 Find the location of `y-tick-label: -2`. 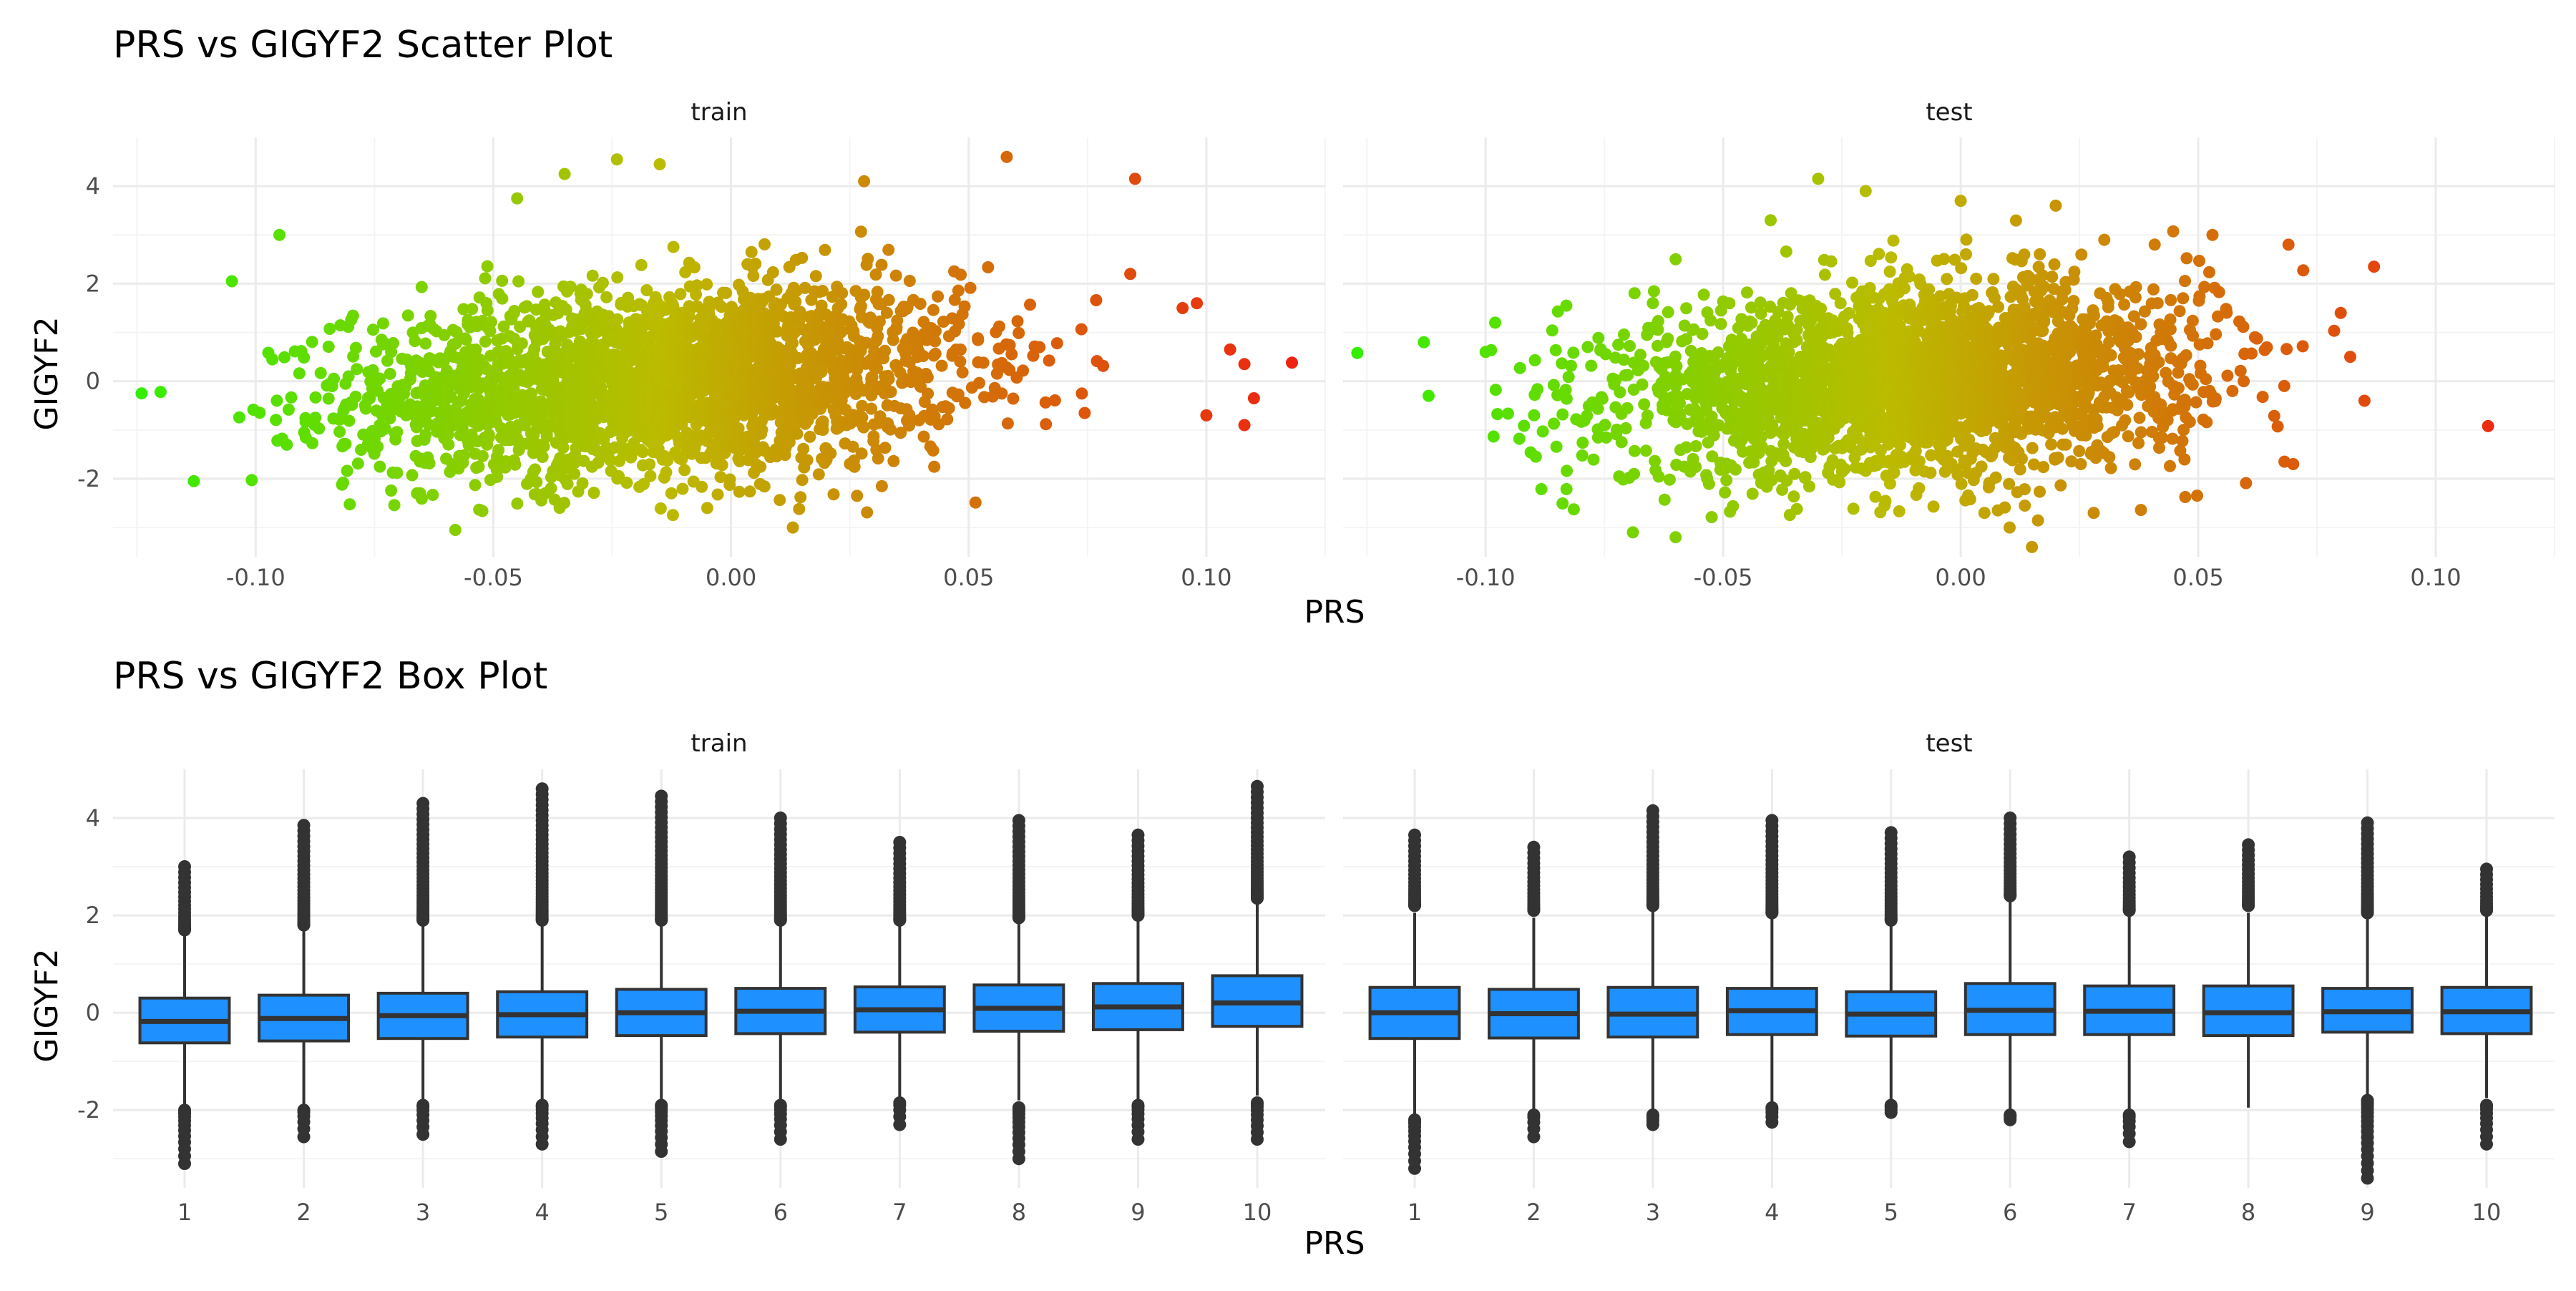

y-tick-label: -2 is located at coordinates (88, 478).